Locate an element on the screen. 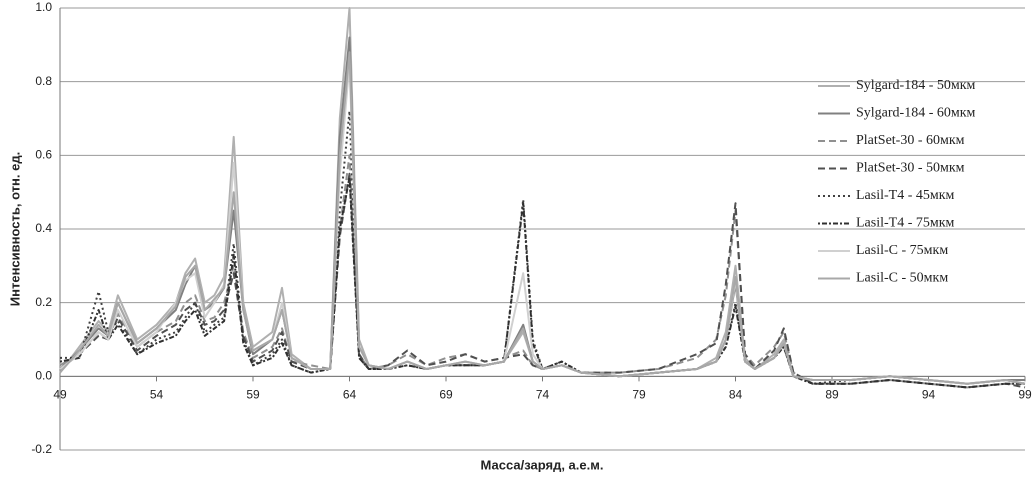 This screenshot has height=479, width=1033. y-tick-label: 1.0 is located at coordinates (43, 7).